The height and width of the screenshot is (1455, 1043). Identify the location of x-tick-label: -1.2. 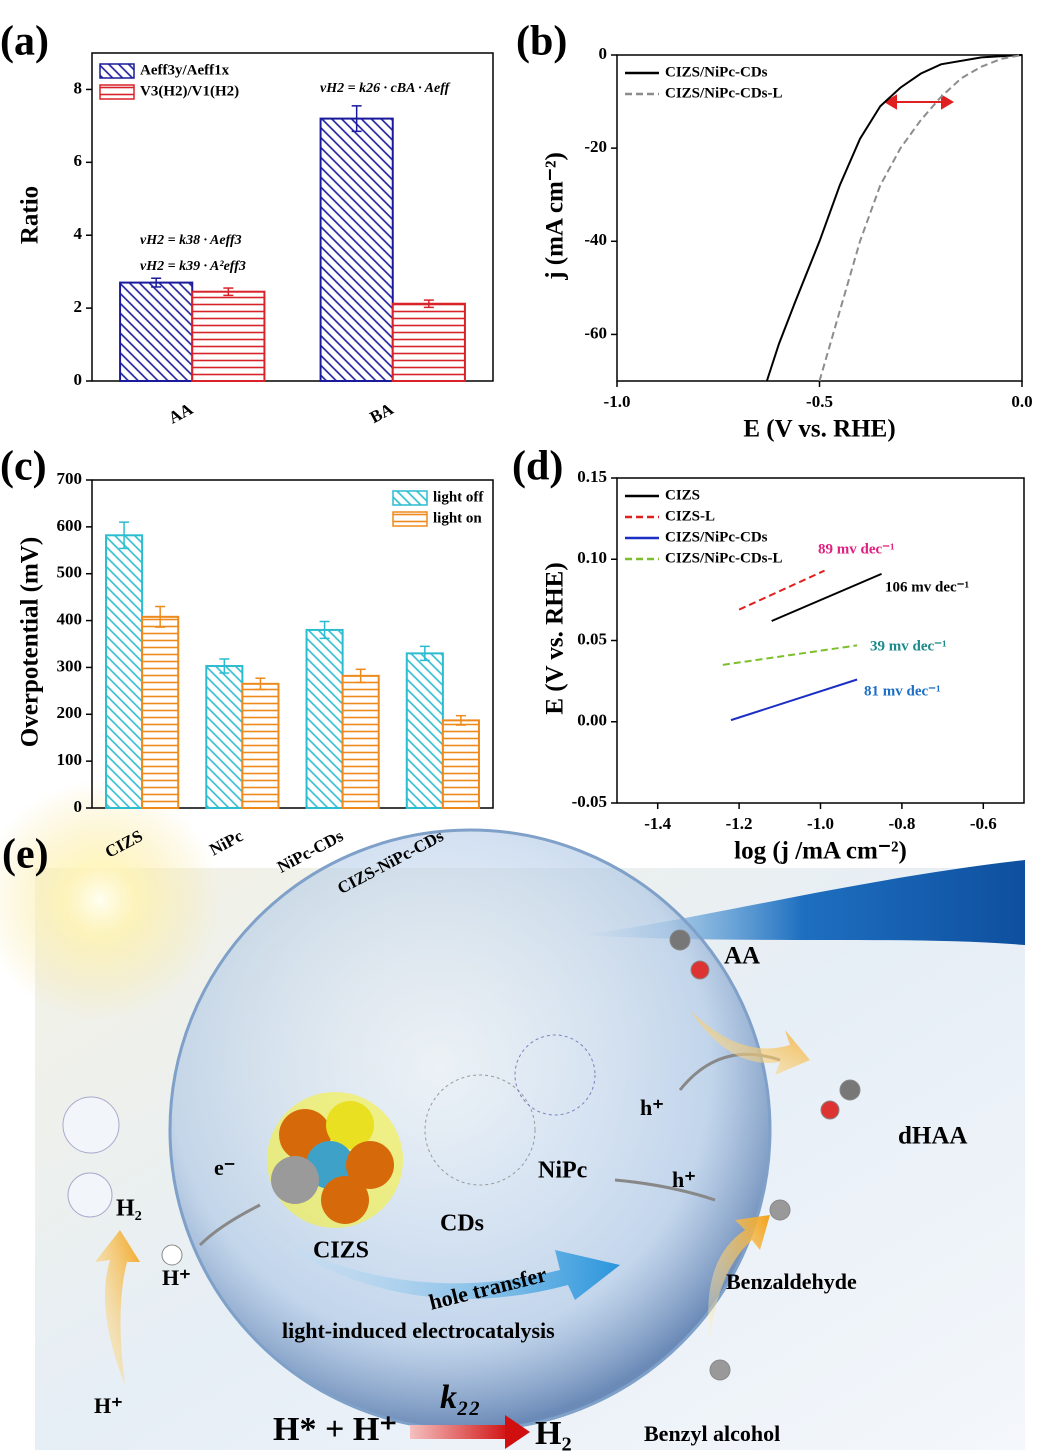
(739, 823).